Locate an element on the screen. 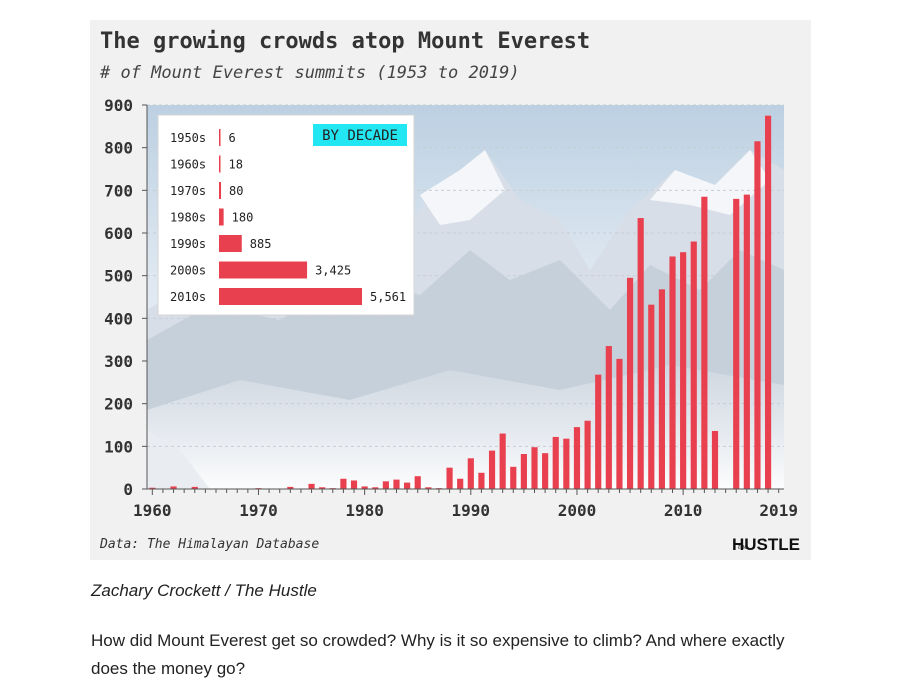 Image resolution: width=897 pixels, height=696 pixels. bar-1989 is located at coordinates (460, 483).